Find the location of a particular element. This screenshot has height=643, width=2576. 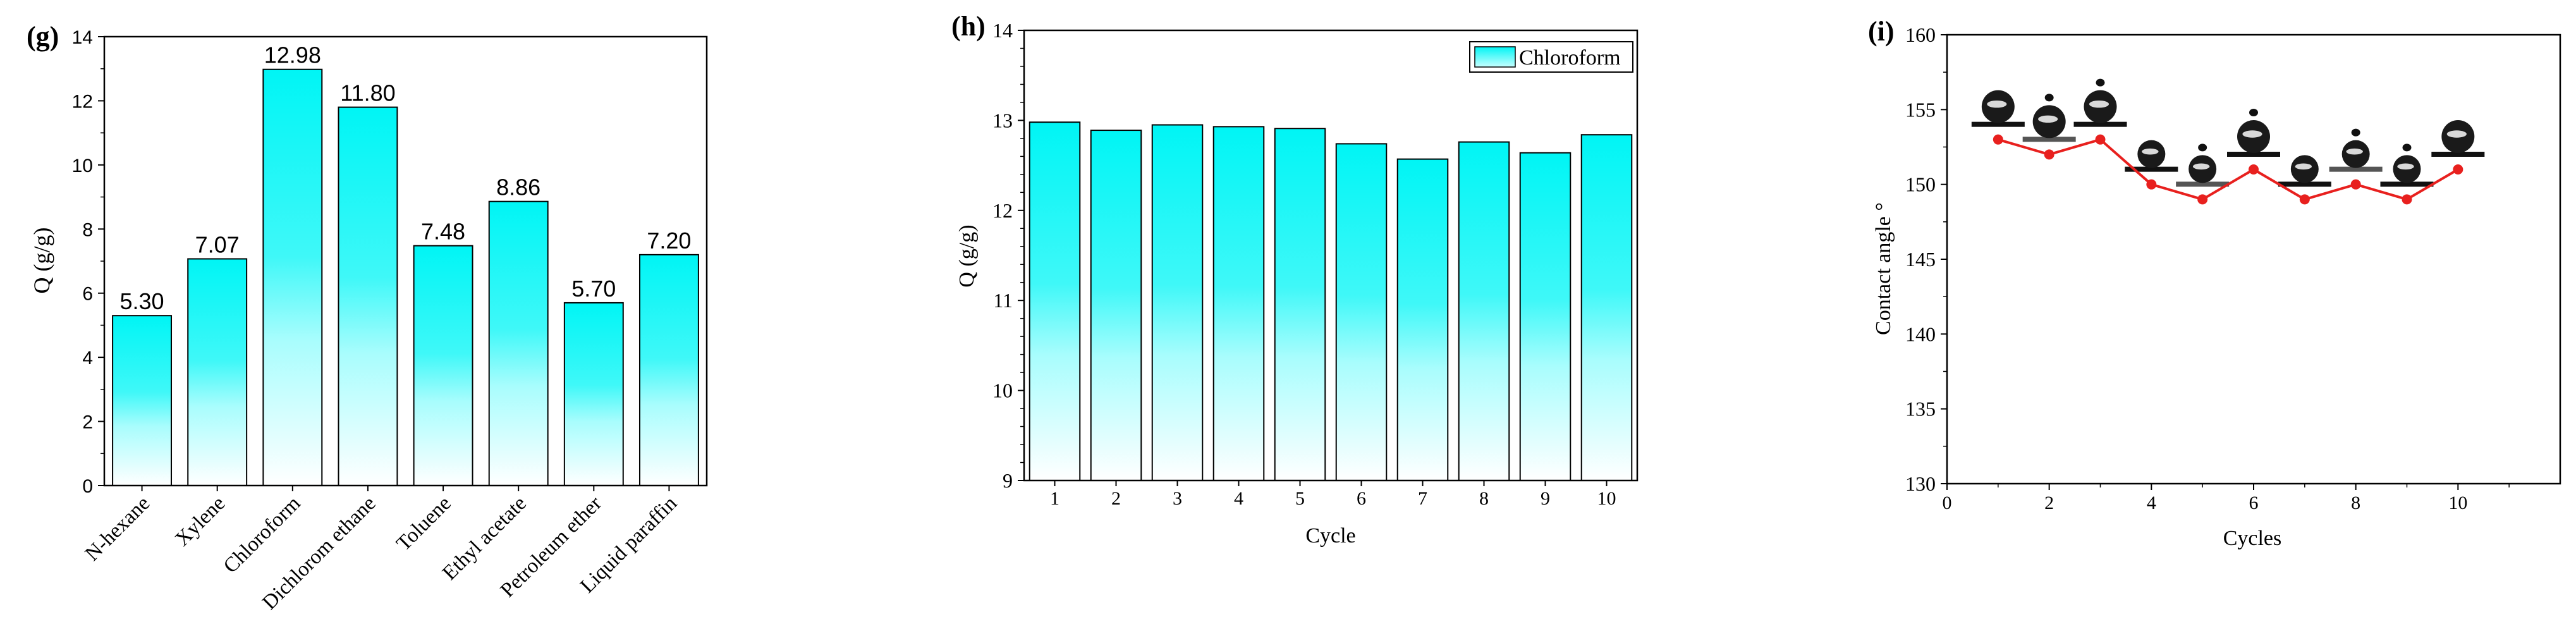

y-tick-label: 135 is located at coordinates (1920, 409).